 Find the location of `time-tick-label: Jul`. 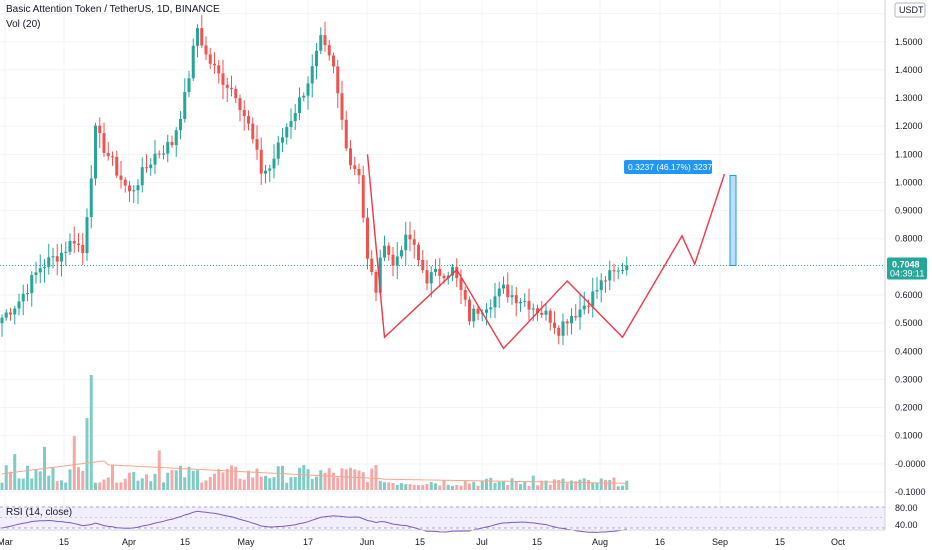

time-tick-label: Jul is located at coordinates (482, 542).